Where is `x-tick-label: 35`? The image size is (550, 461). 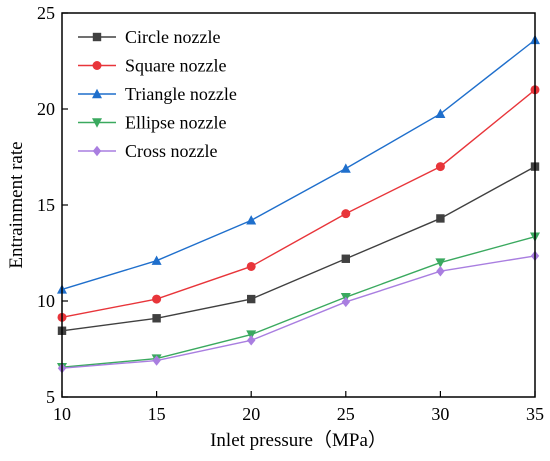 x-tick-label: 35 is located at coordinates (535, 414).